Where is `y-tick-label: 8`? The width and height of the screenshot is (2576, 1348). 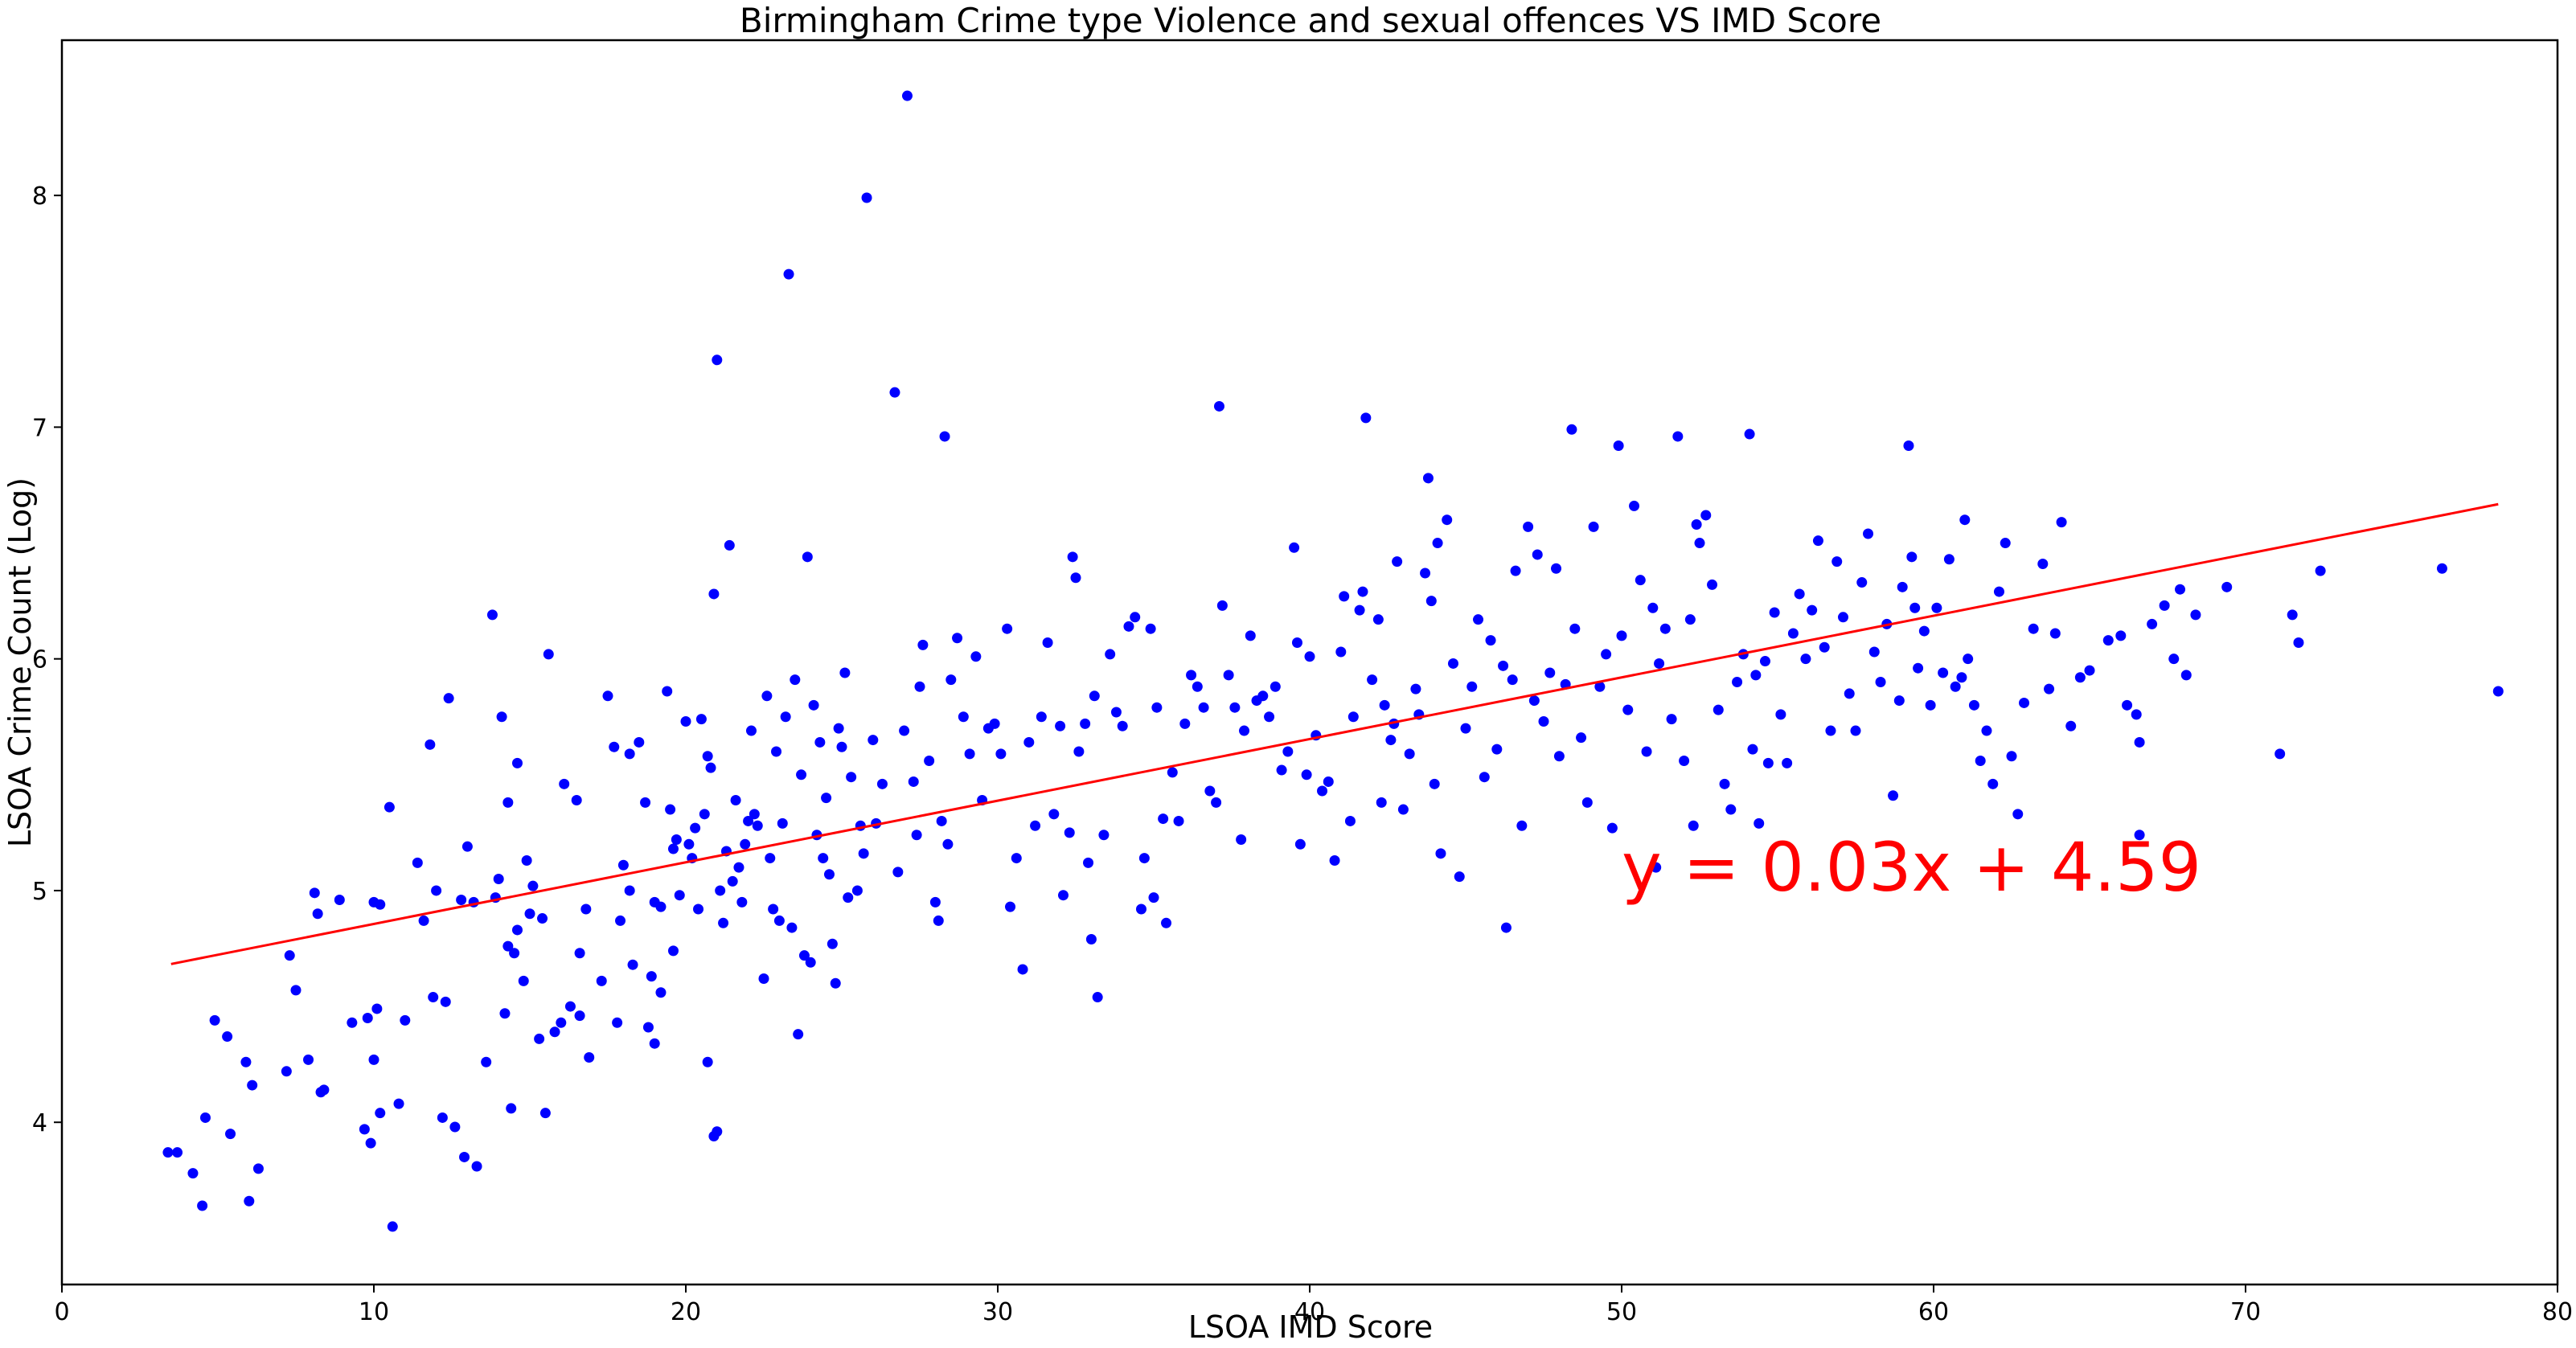 y-tick-label: 8 is located at coordinates (39, 196).